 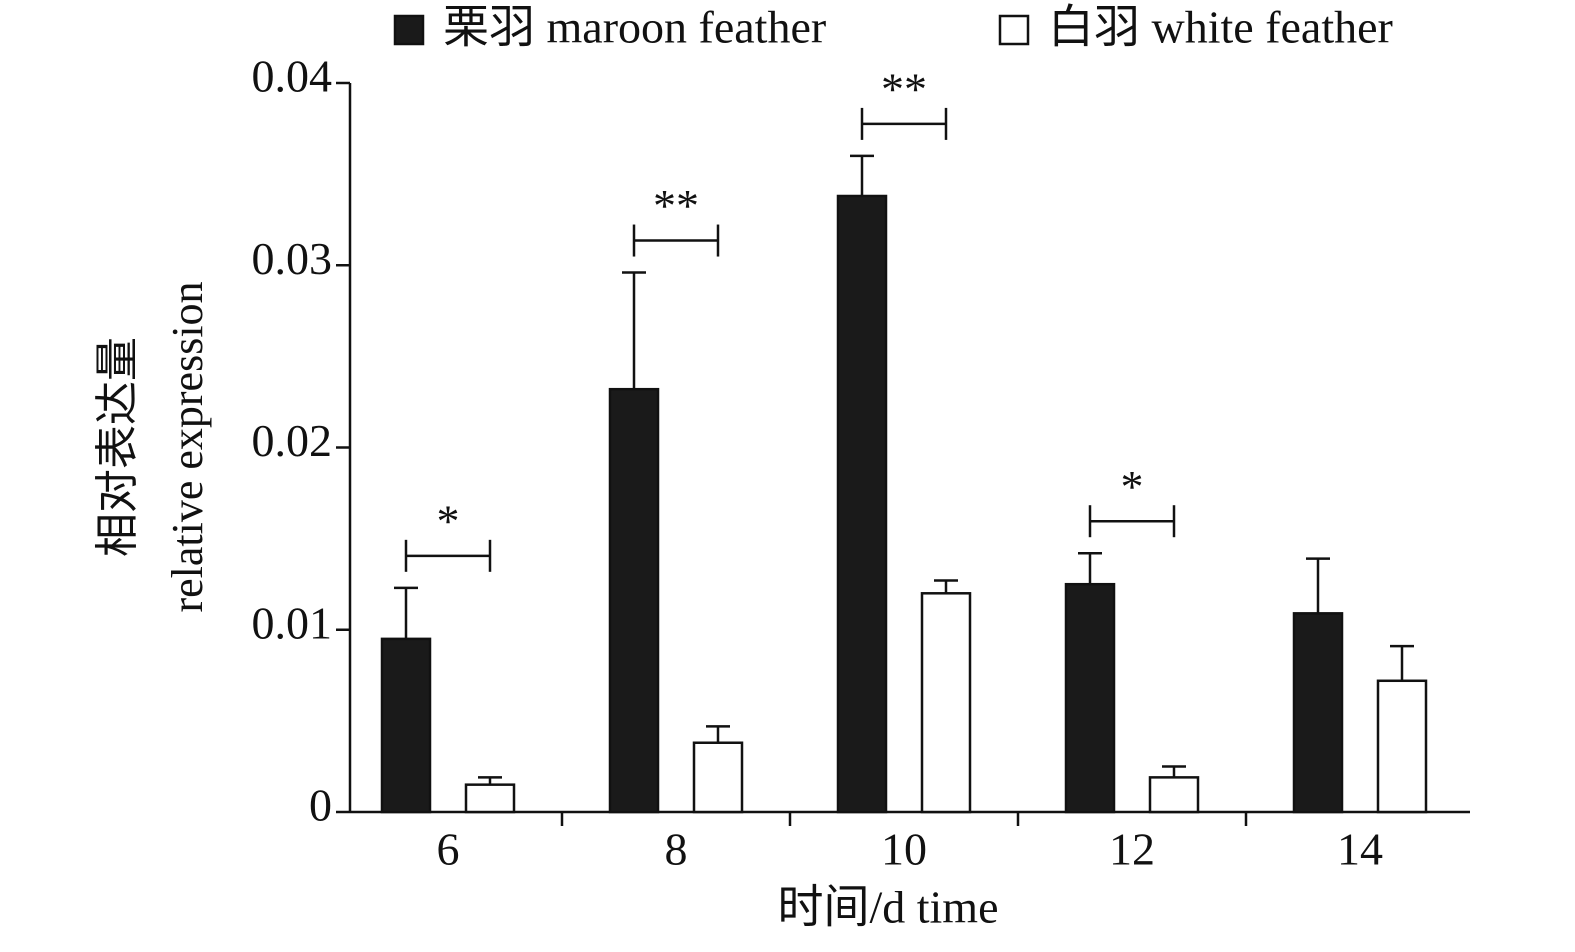 What do you see at coordinates (292, 440) in the screenshot?
I see `y-tick-label: 0.02` at bounding box center [292, 440].